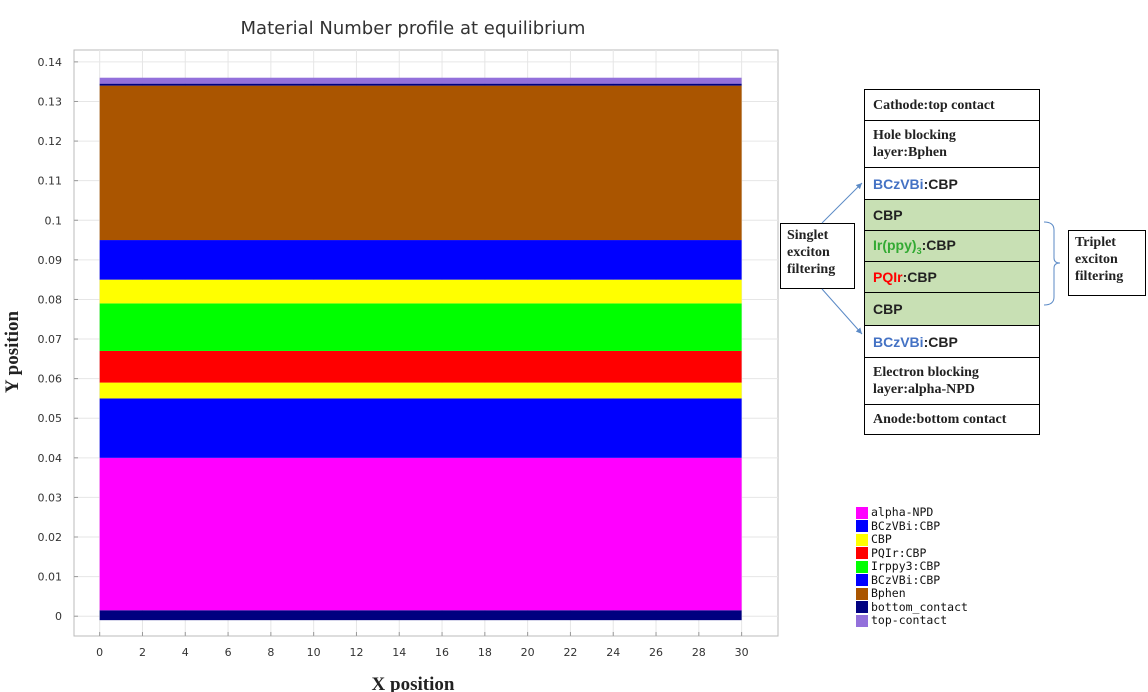 The height and width of the screenshot is (692, 1148). What do you see at coordinates (699, 652) in the screenshot?
I see `x-tick-label: 28` at bounding box center [699, 652].